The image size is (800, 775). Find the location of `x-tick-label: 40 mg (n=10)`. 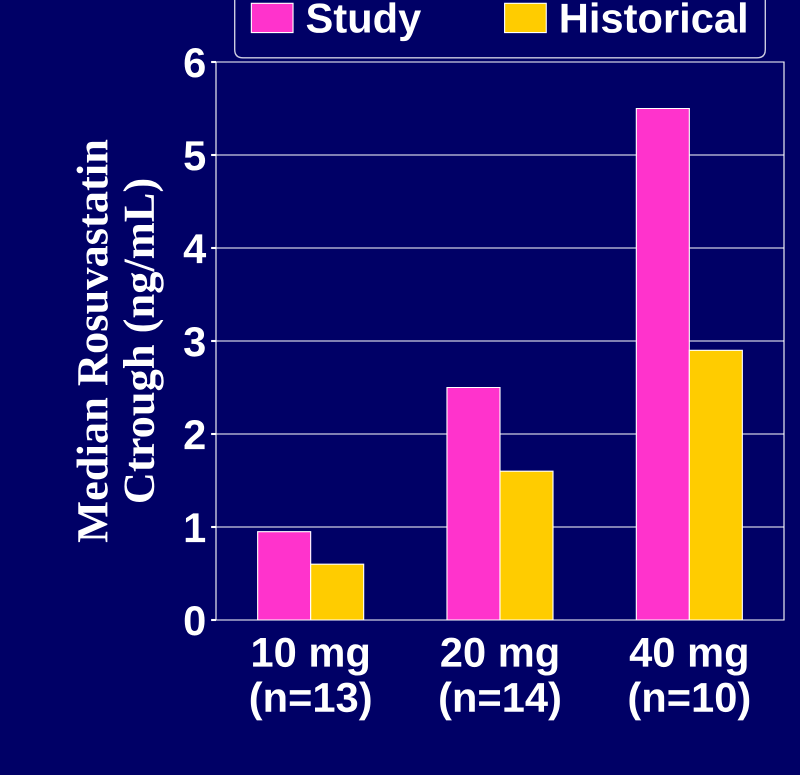

x-tick-label: 40 mg (n=10) is located at coordinates (689, 679).